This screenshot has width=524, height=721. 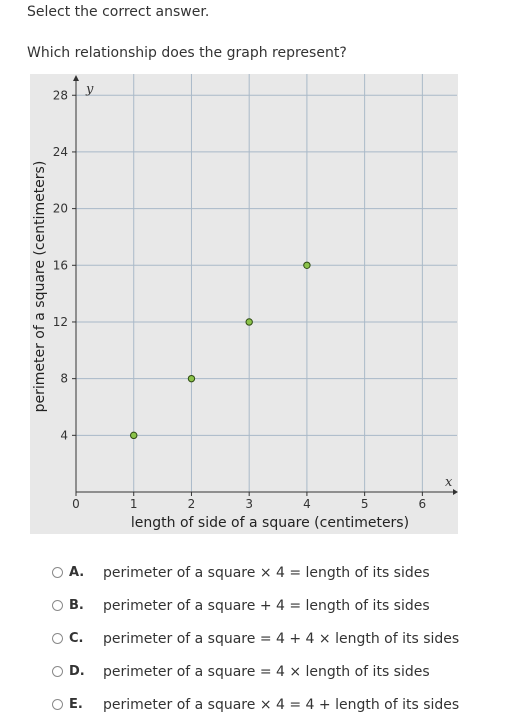 What do you see at coordinates (76, 638) in the screenshot?
I see `option-letter: C.` at bounding box center [76, 638].